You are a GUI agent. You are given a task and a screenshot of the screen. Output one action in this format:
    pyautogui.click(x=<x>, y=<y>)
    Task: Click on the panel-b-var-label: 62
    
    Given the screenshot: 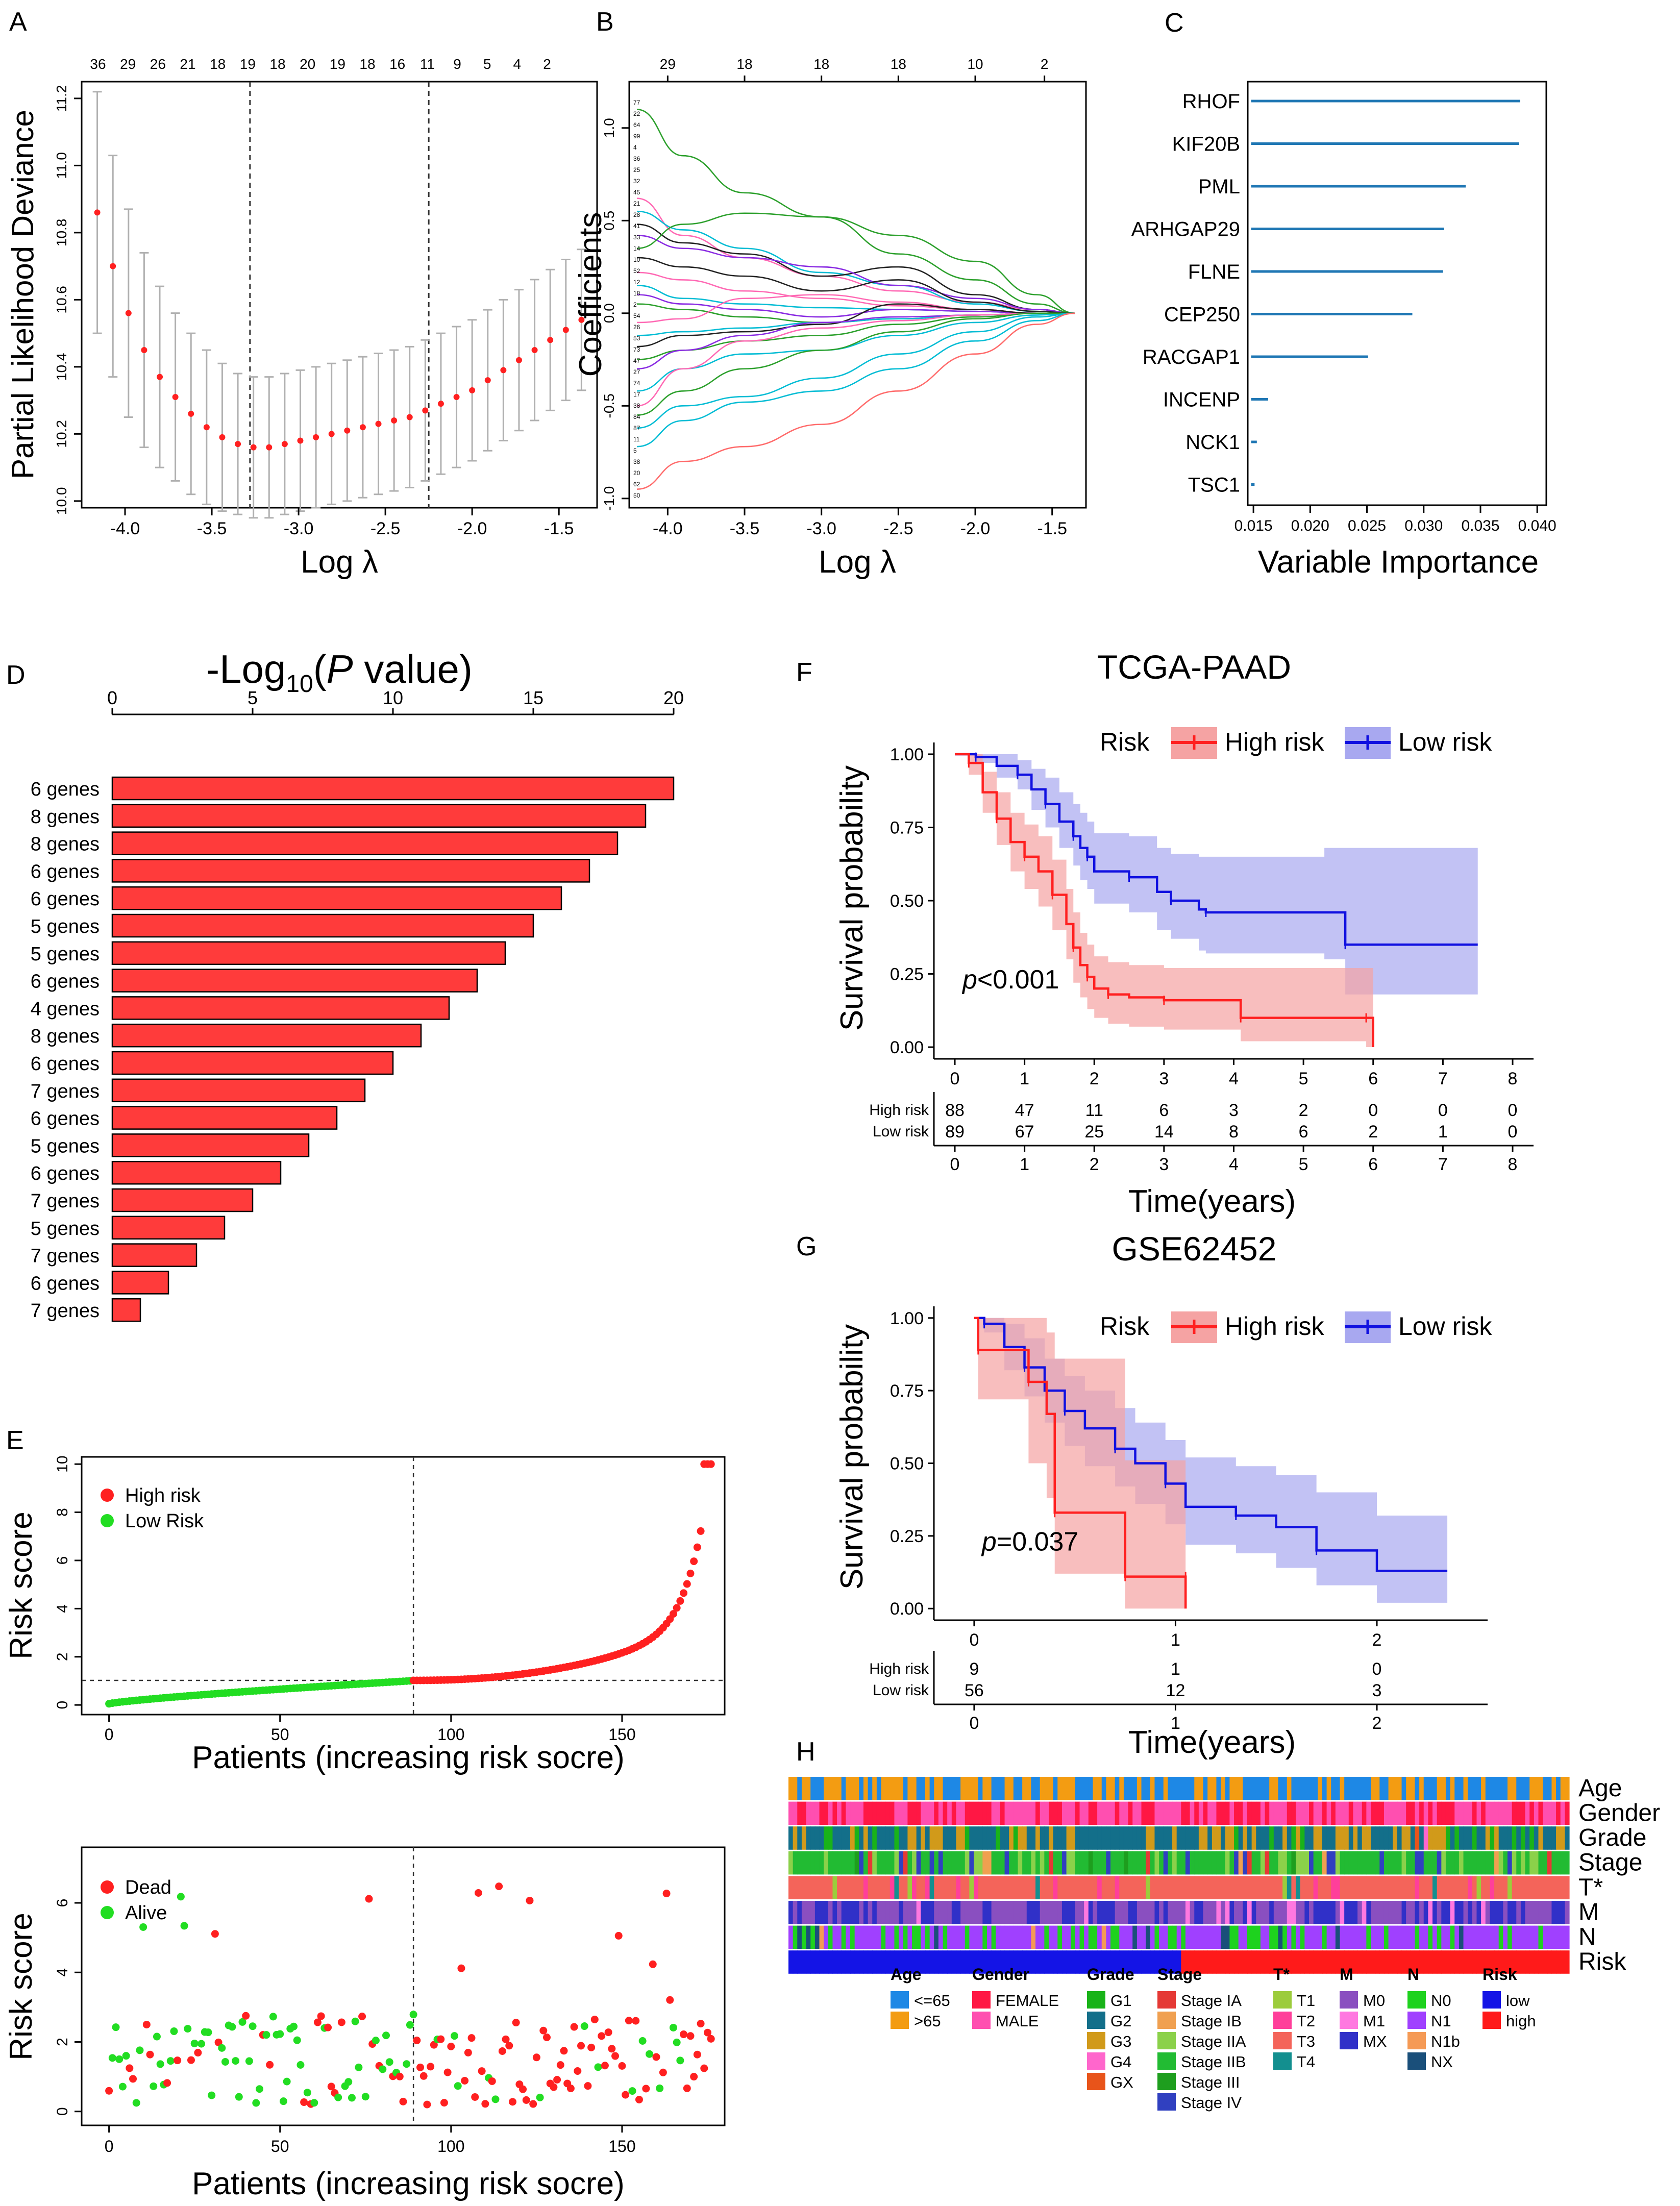 What is the action you would take?
    pyautogui.click(x=636, y=485)
    